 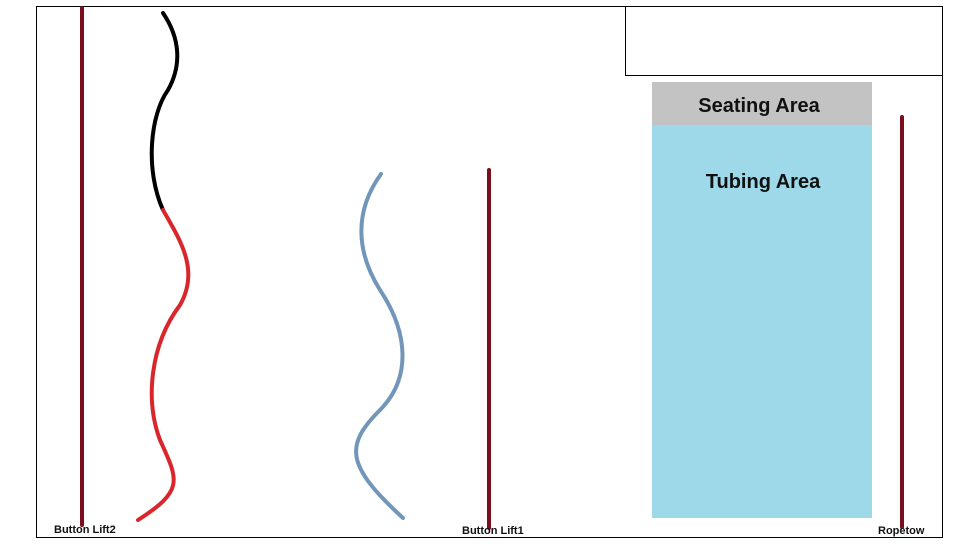 I want to click on tubing-area-label: Tubing Area, so click(x=763, y=182).